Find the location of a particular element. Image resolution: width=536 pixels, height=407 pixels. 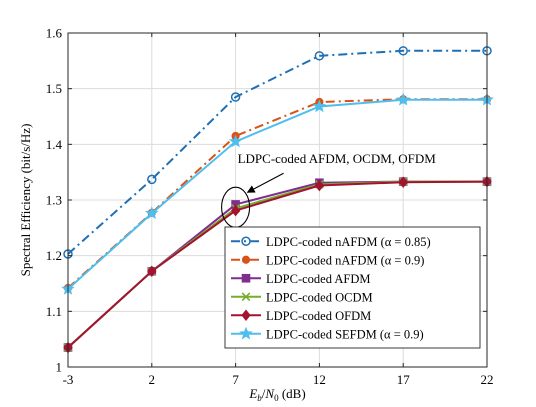

y-axis-label: Spectral Efficiency (bit/s/Hz) is located at coordinates (25, 200).